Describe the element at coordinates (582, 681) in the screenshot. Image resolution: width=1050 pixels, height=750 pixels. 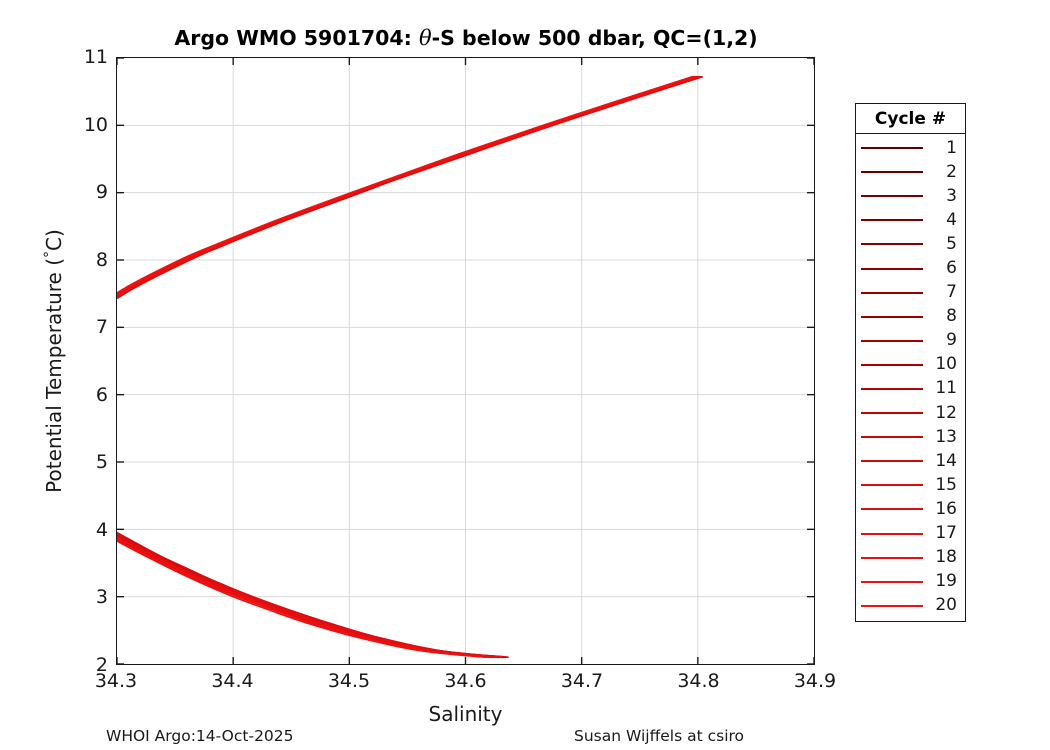
I see `x-tick-label: 34.7` at that location.